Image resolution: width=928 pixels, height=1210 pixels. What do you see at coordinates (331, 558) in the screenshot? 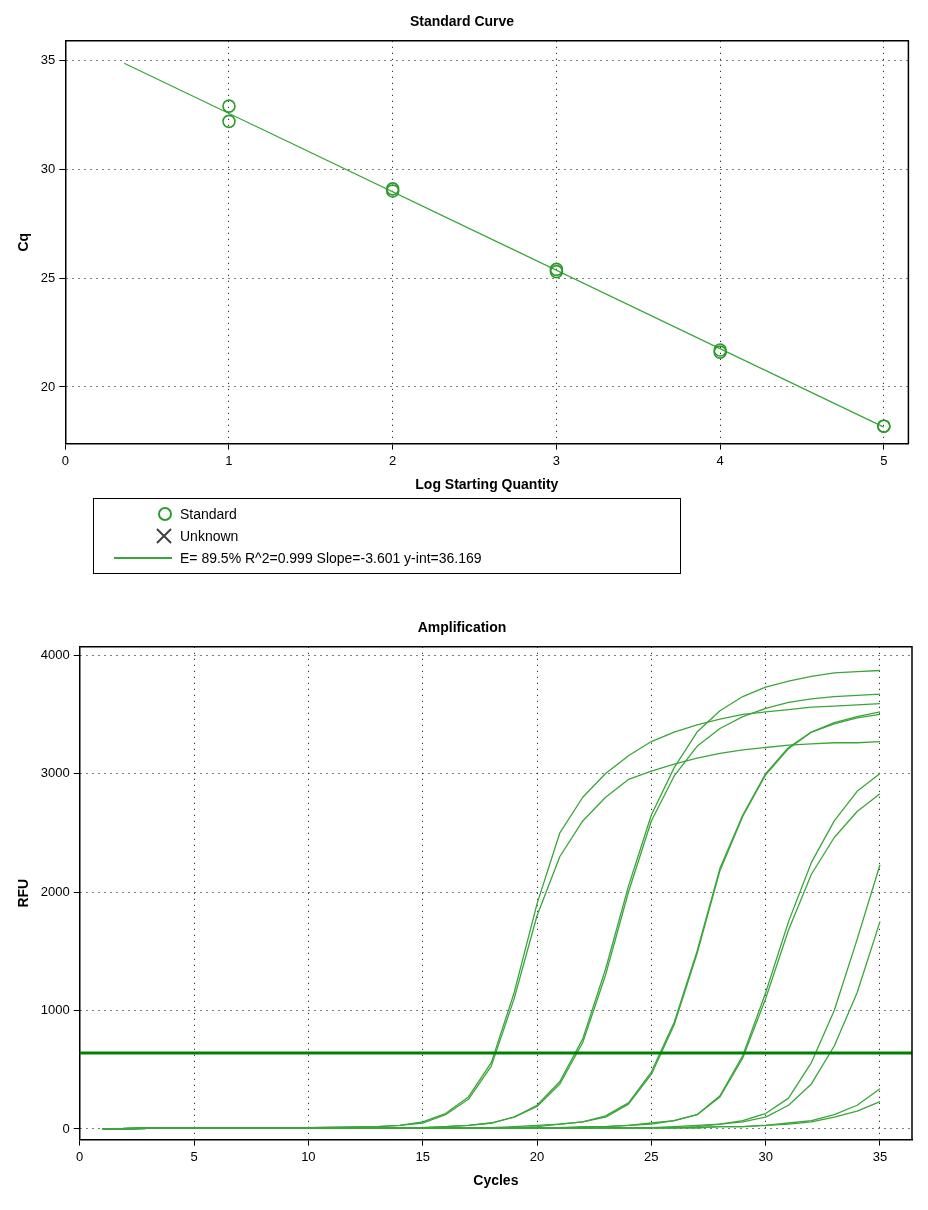
I see `legend-label: E= 89.5% R^2=0.999 Slope=-3.601 y-int=36.169` at bounding box center [331, 558].